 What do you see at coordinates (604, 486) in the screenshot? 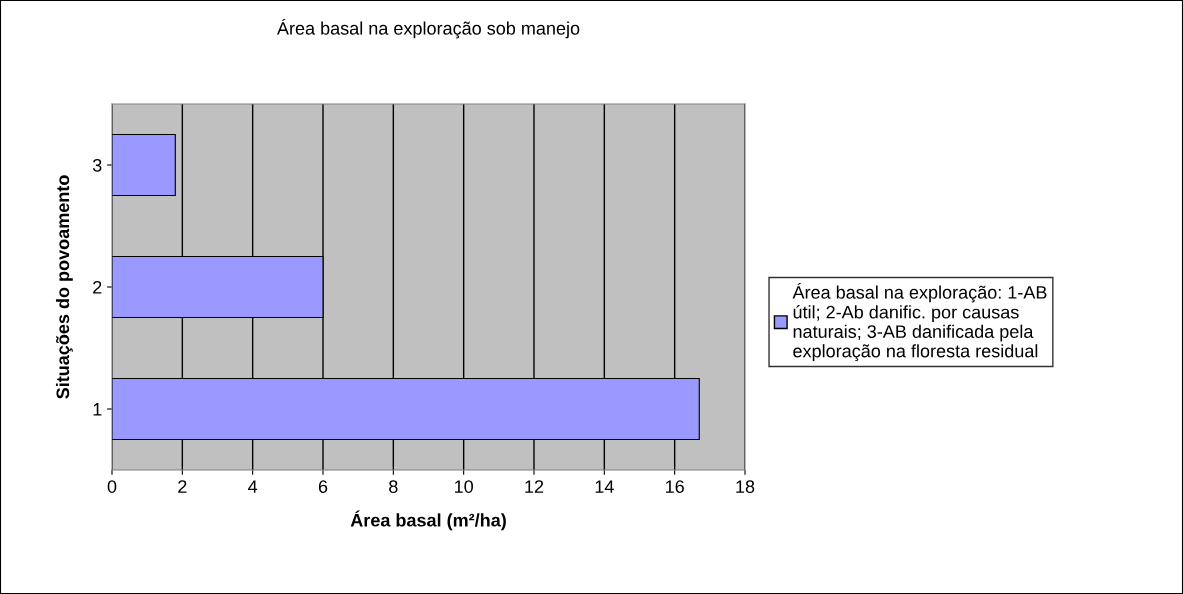
I see `x-tick-label: 14` at bounding box center [604, 486].